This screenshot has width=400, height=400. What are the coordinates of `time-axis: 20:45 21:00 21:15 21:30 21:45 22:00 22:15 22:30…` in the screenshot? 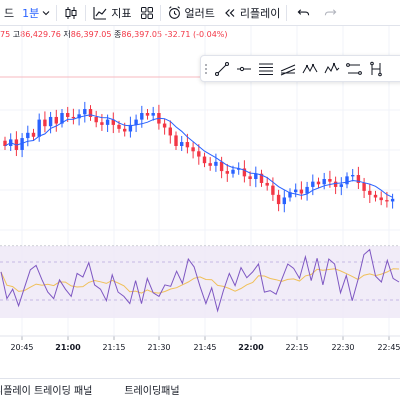 It's located at (205, 347).